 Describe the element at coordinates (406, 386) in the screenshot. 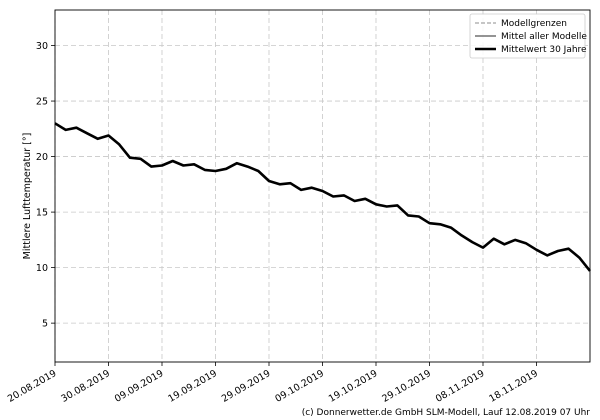

I see `x-tick-label: 29.10.2019` at that location.